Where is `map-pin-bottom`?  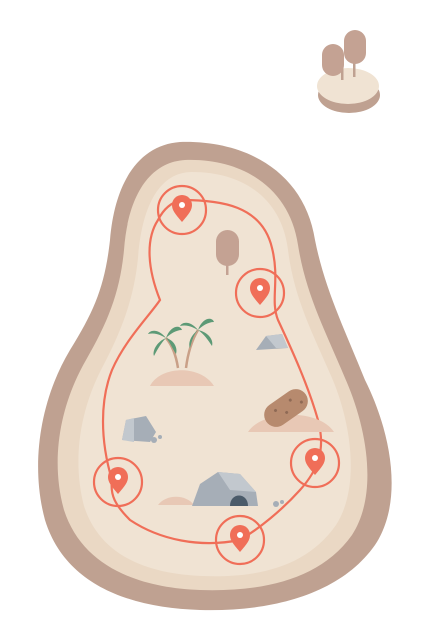 map-pin-bottom is located at coordinates (240, 540).